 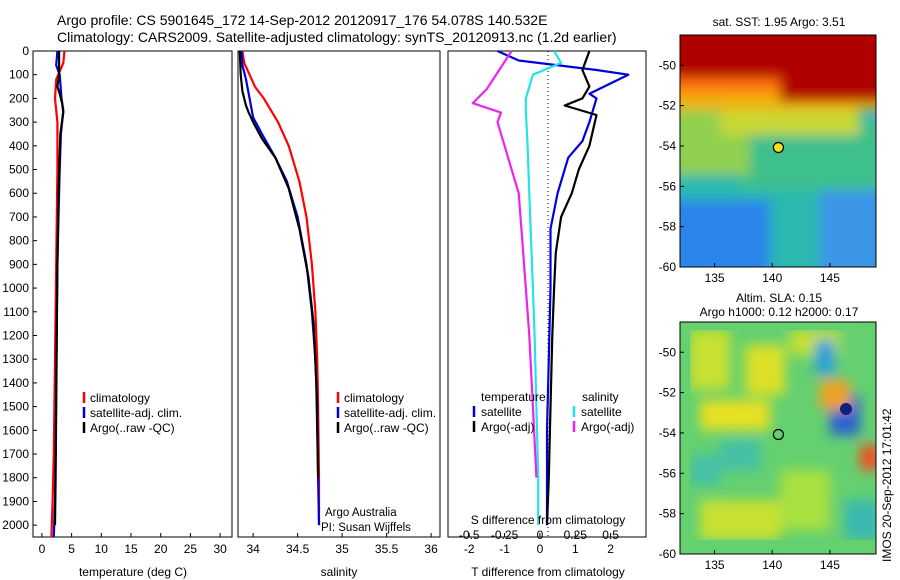 I want to click on y-tick-label: 1800, so click(x=15, y=478).